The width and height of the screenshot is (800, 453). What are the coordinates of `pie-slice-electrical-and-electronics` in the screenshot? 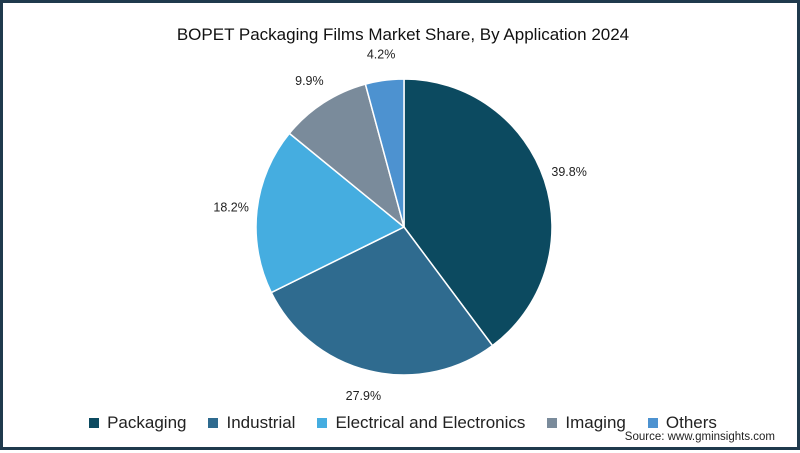 It's located at (330, 213).